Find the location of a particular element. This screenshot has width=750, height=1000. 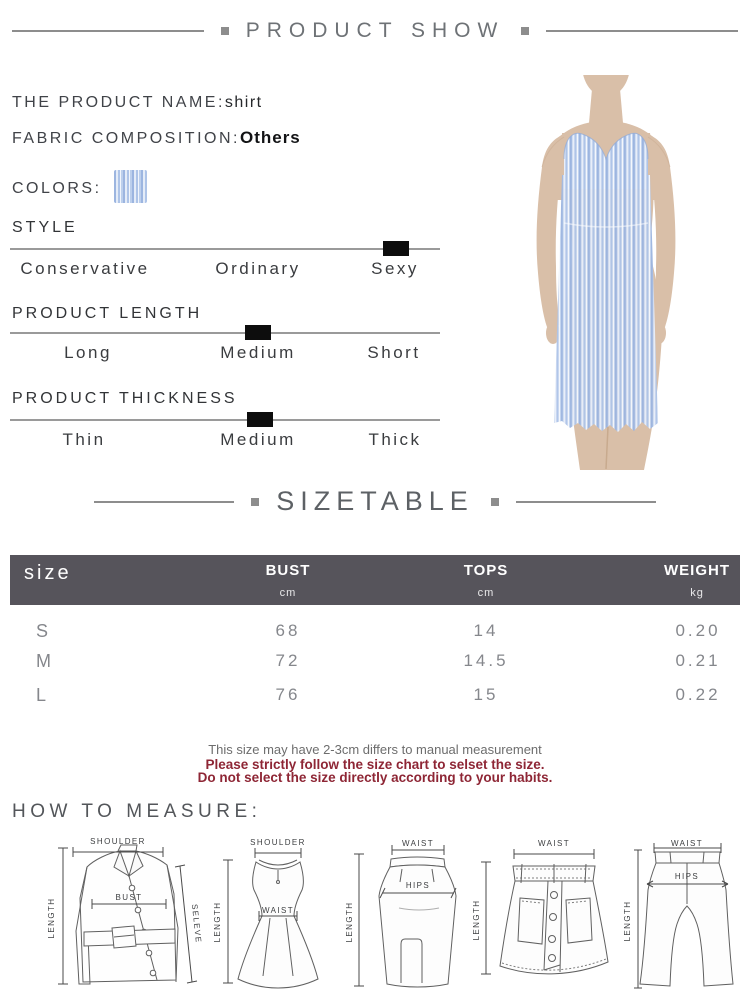

column-header-weight: WEIGHT kg is located at coordinates (697, 580).